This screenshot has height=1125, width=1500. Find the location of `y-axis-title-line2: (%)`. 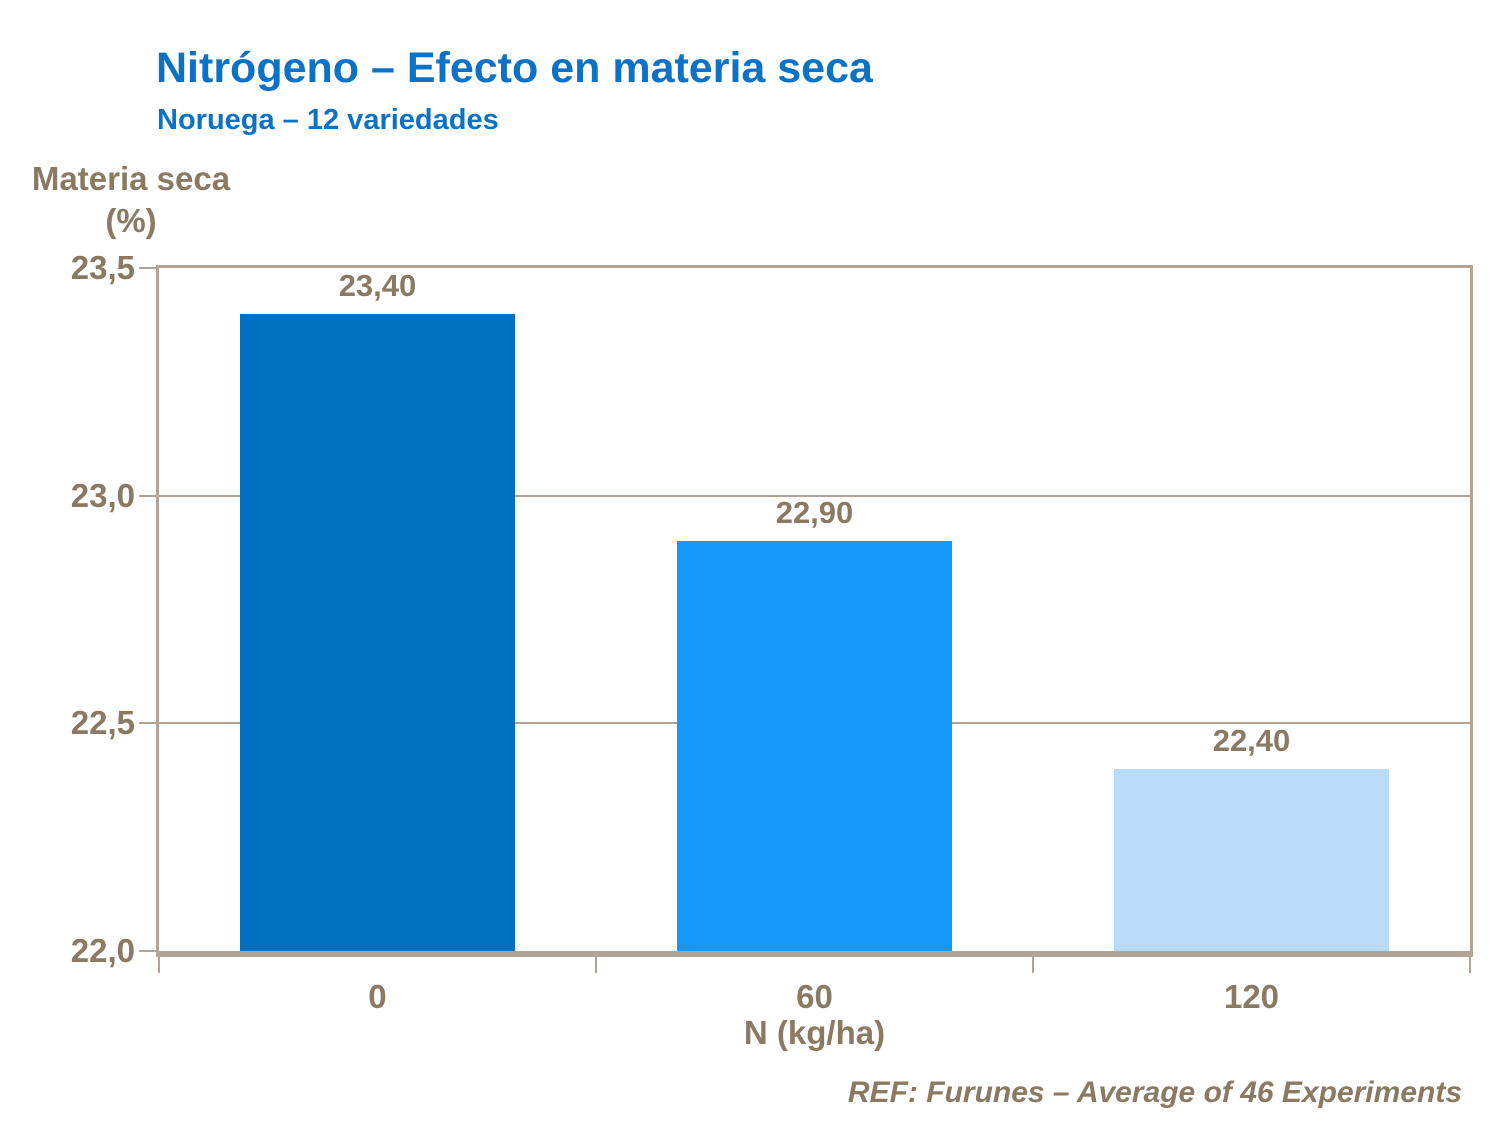

y-axis-title-line2: (%) is located at coordinates (131, 220).